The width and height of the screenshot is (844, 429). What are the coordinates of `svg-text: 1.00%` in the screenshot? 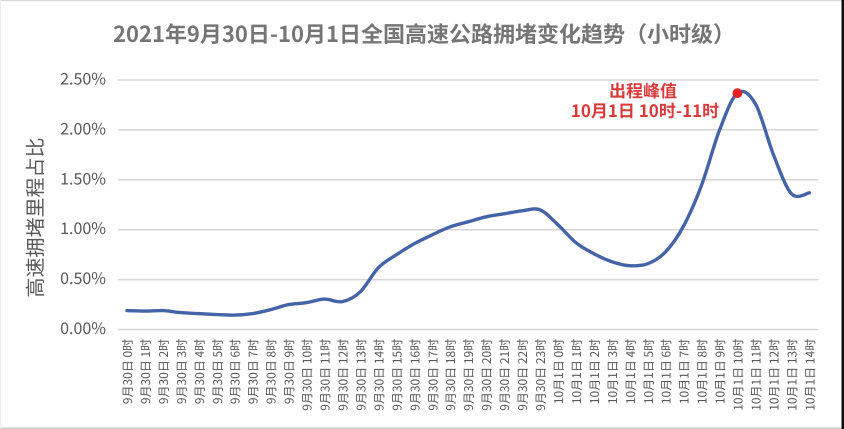 It's located at (83, 227).